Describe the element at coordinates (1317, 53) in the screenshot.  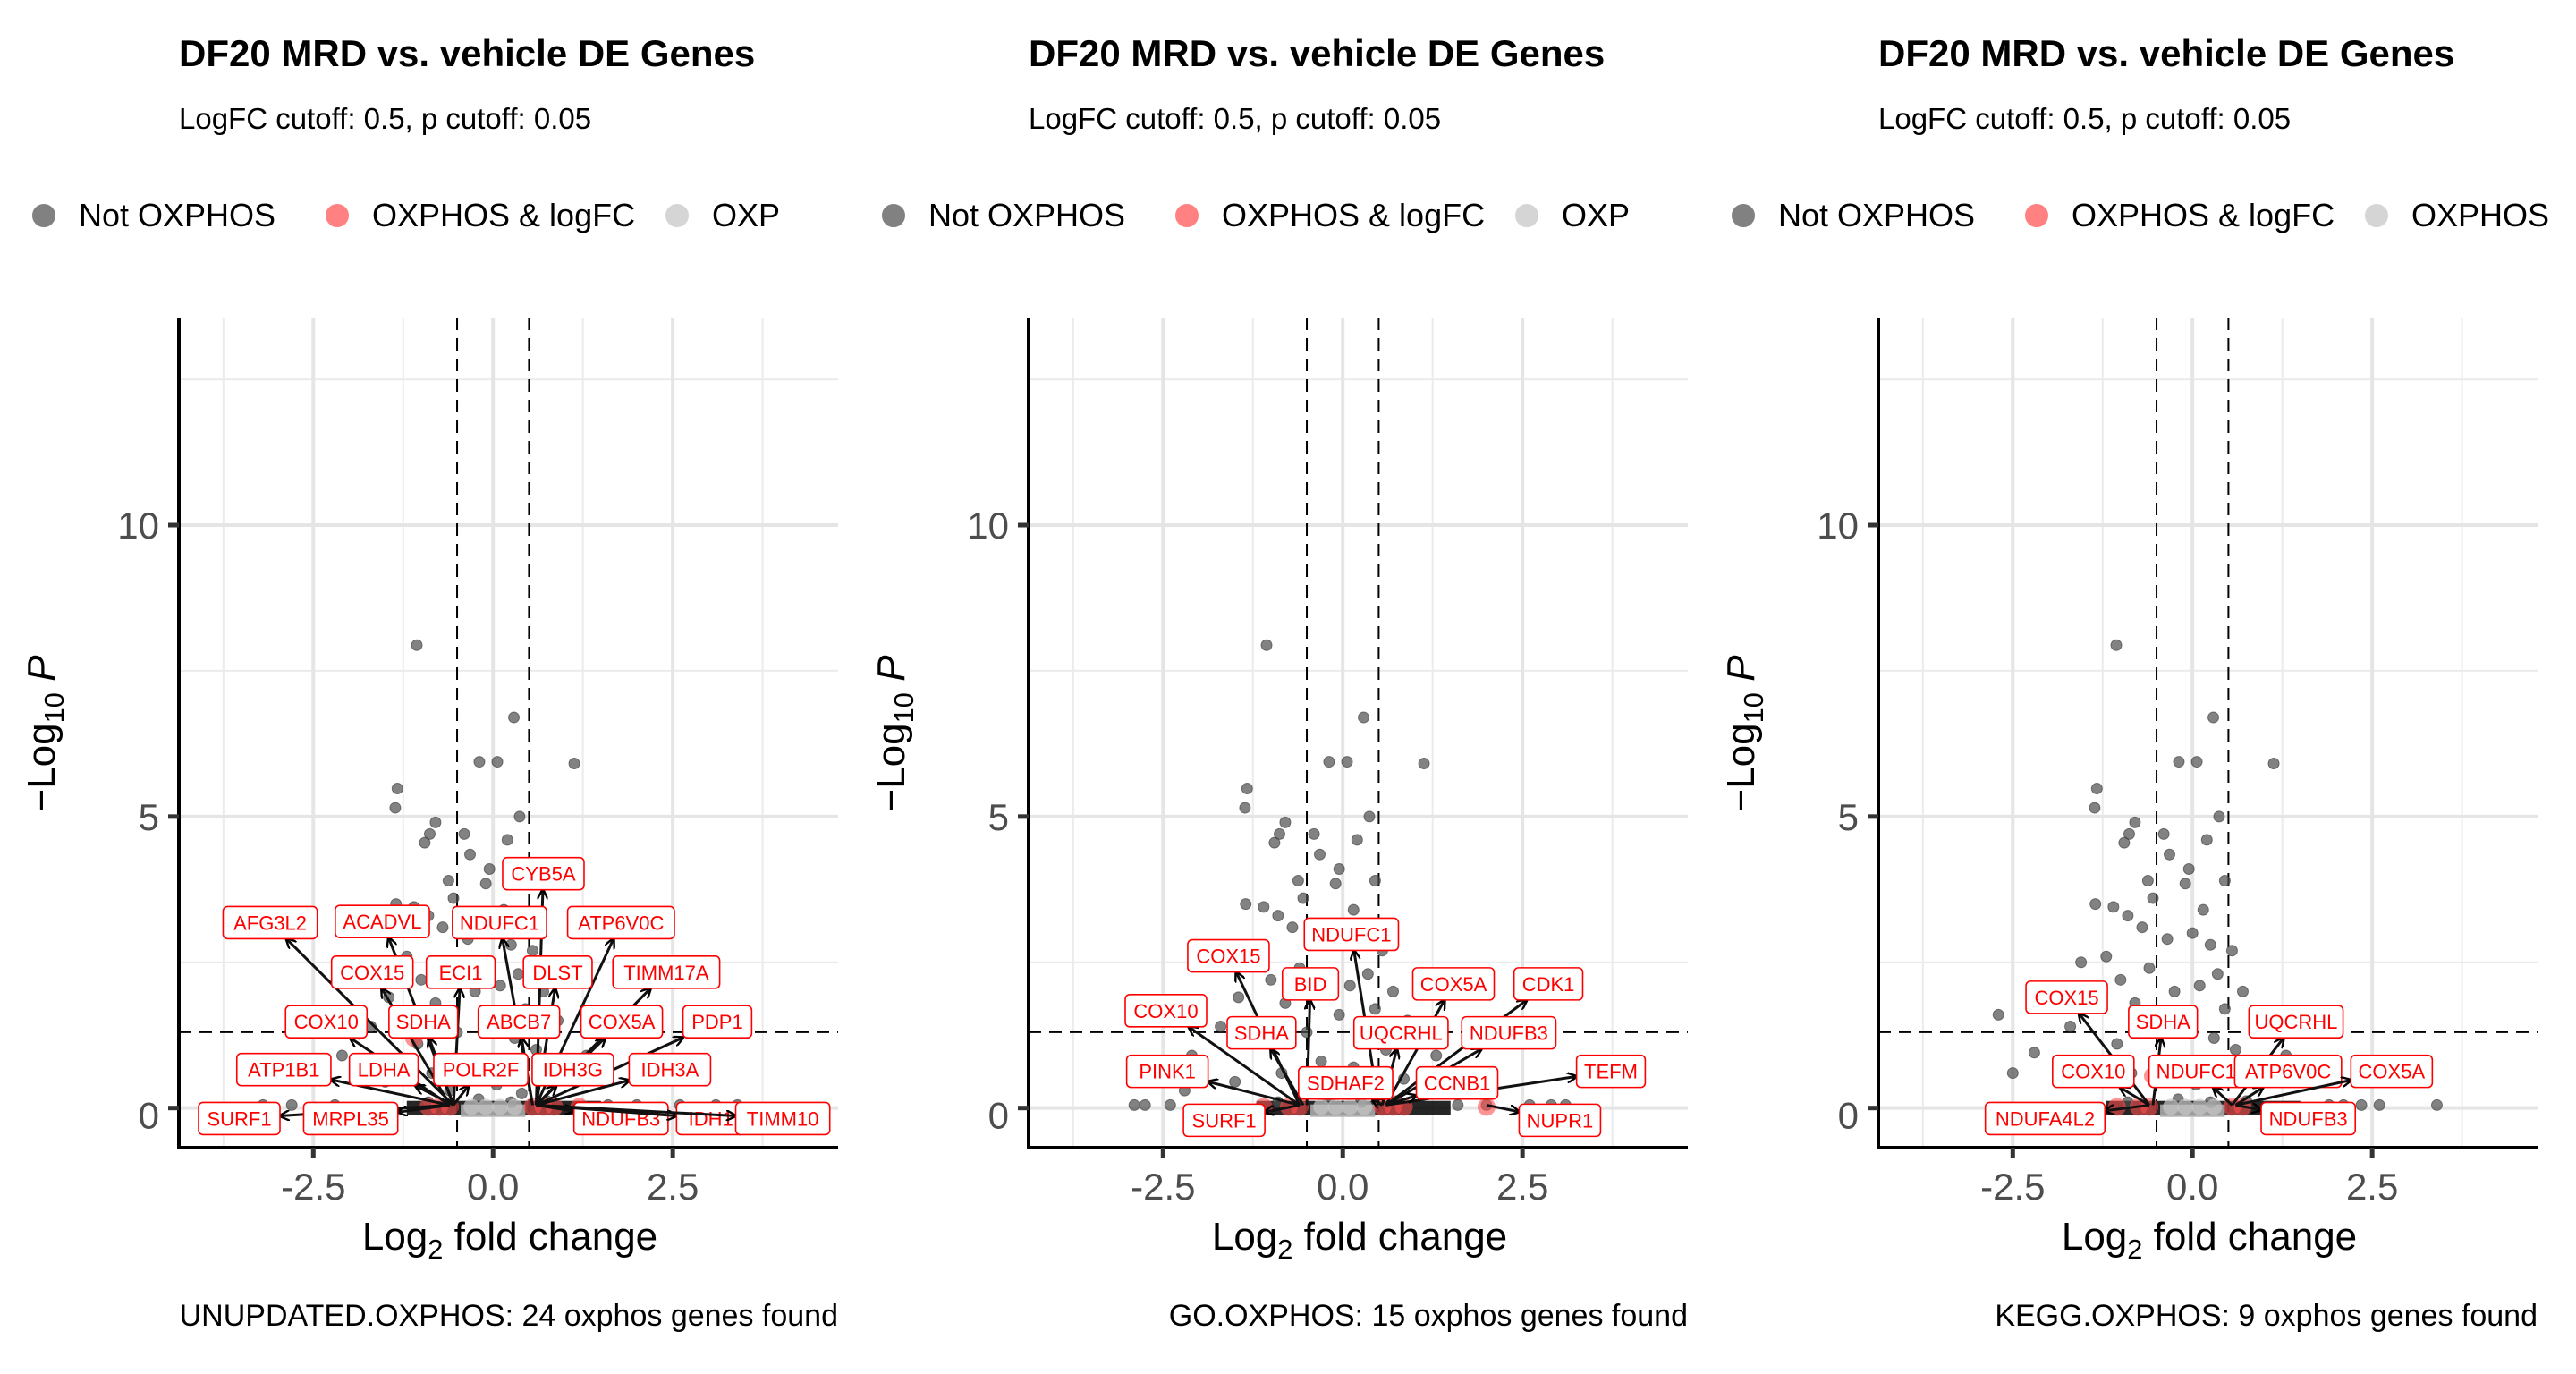
I see `panel-title: DF20 MRD vs. vehicle DE Genes` at that location.